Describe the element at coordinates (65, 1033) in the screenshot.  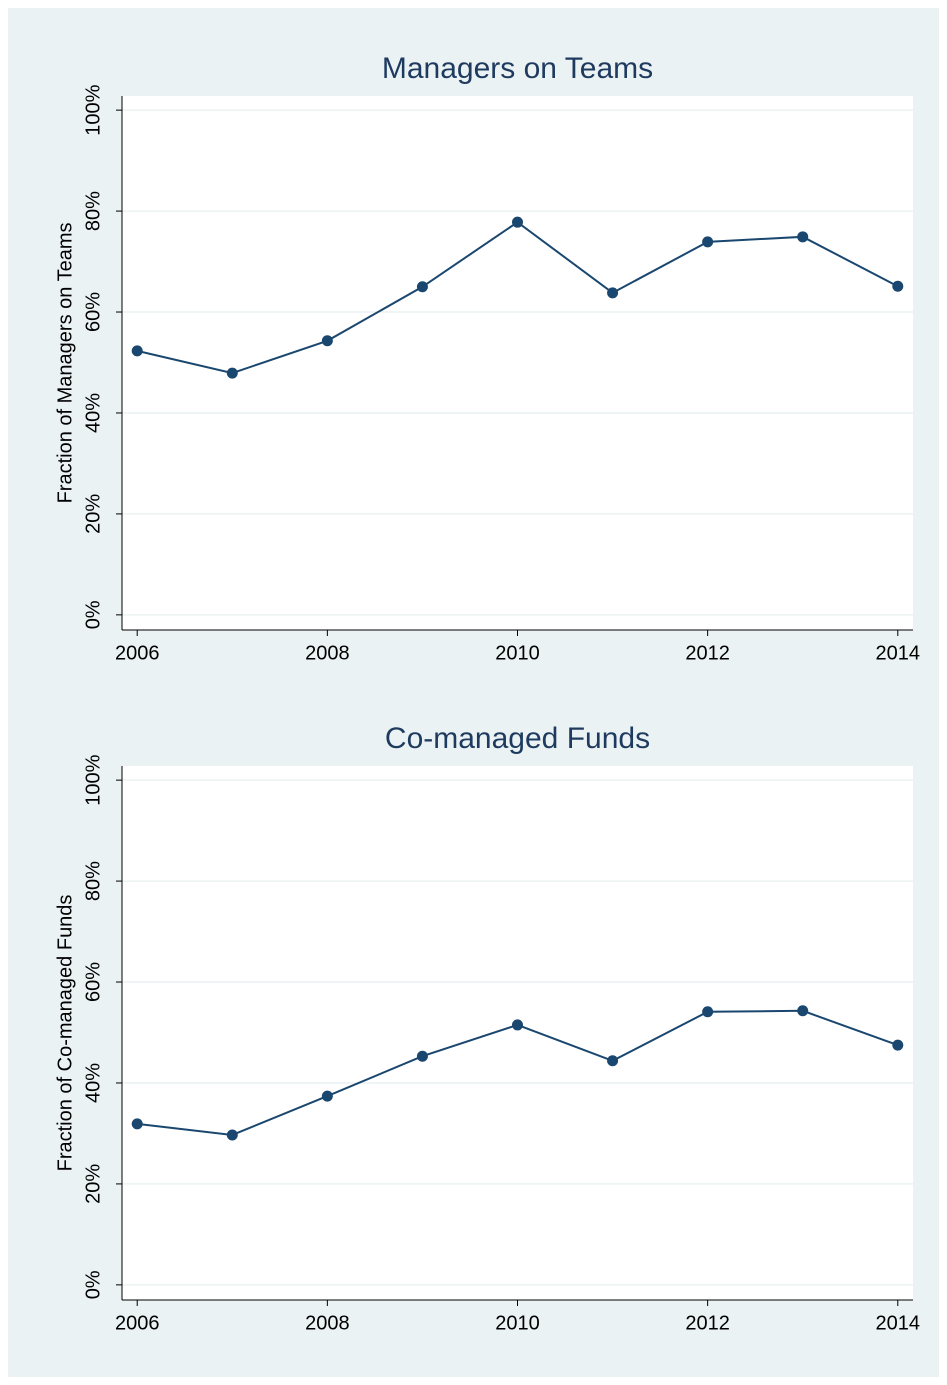
I see `y-axis-title: Fraction of Co-managed Funds` at that location.